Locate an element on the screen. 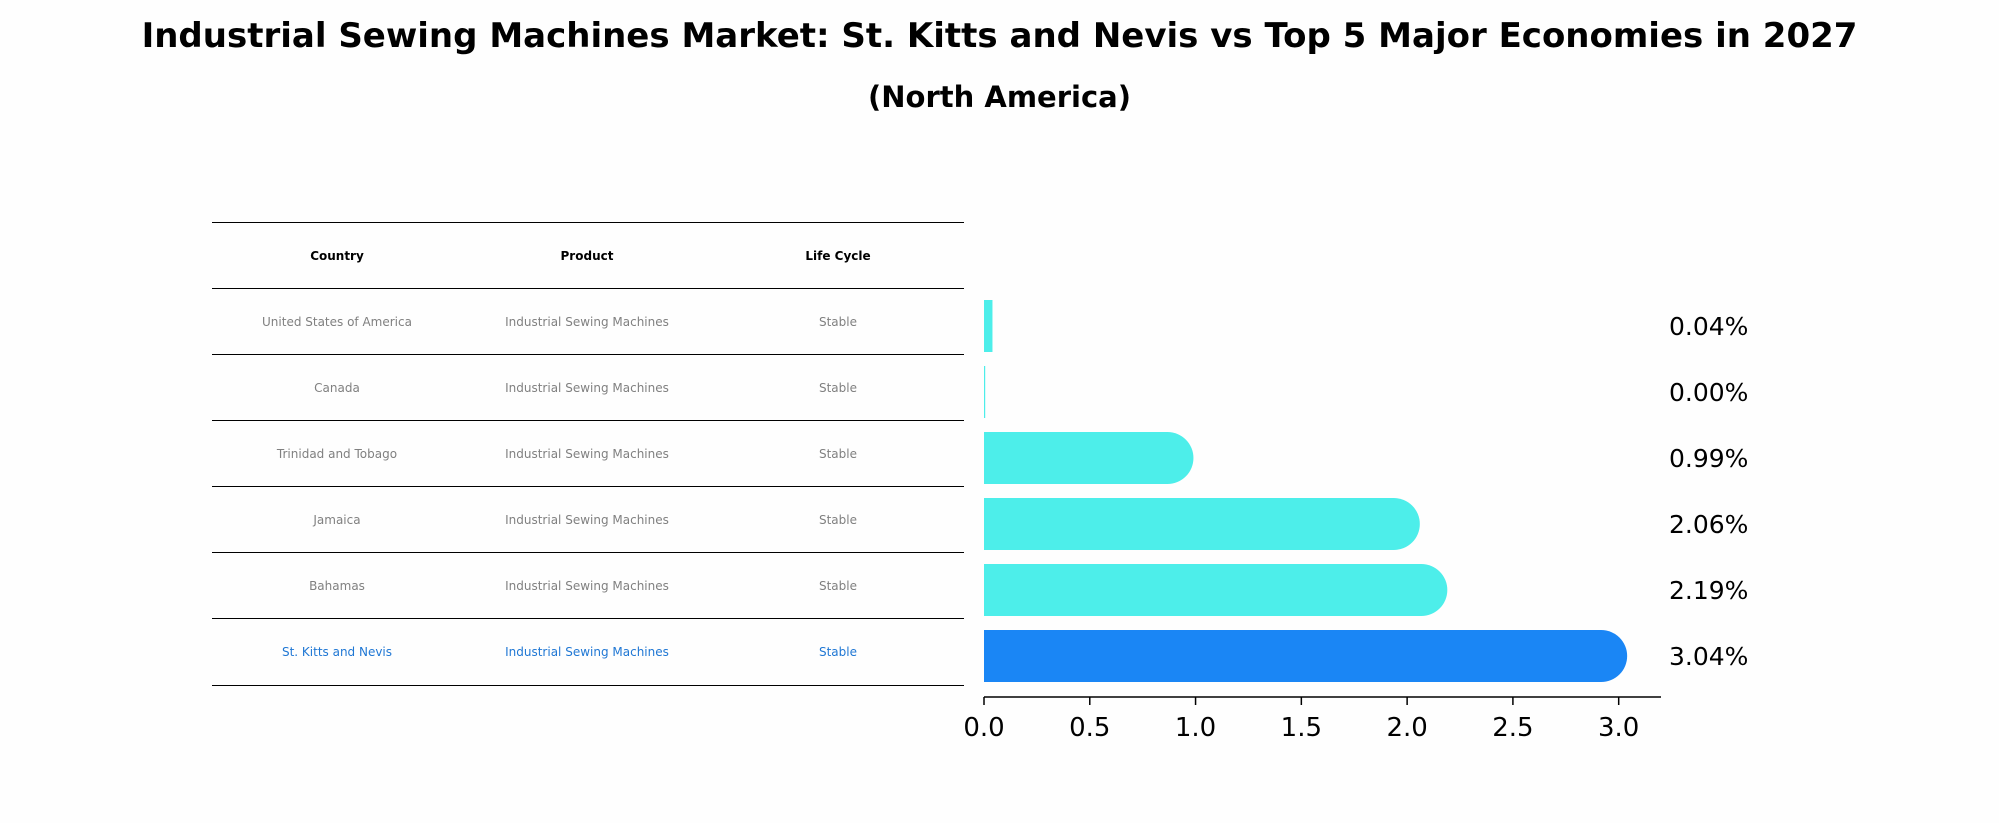  x-tick-label: 1.0 is located at coordinates (1195, 728).